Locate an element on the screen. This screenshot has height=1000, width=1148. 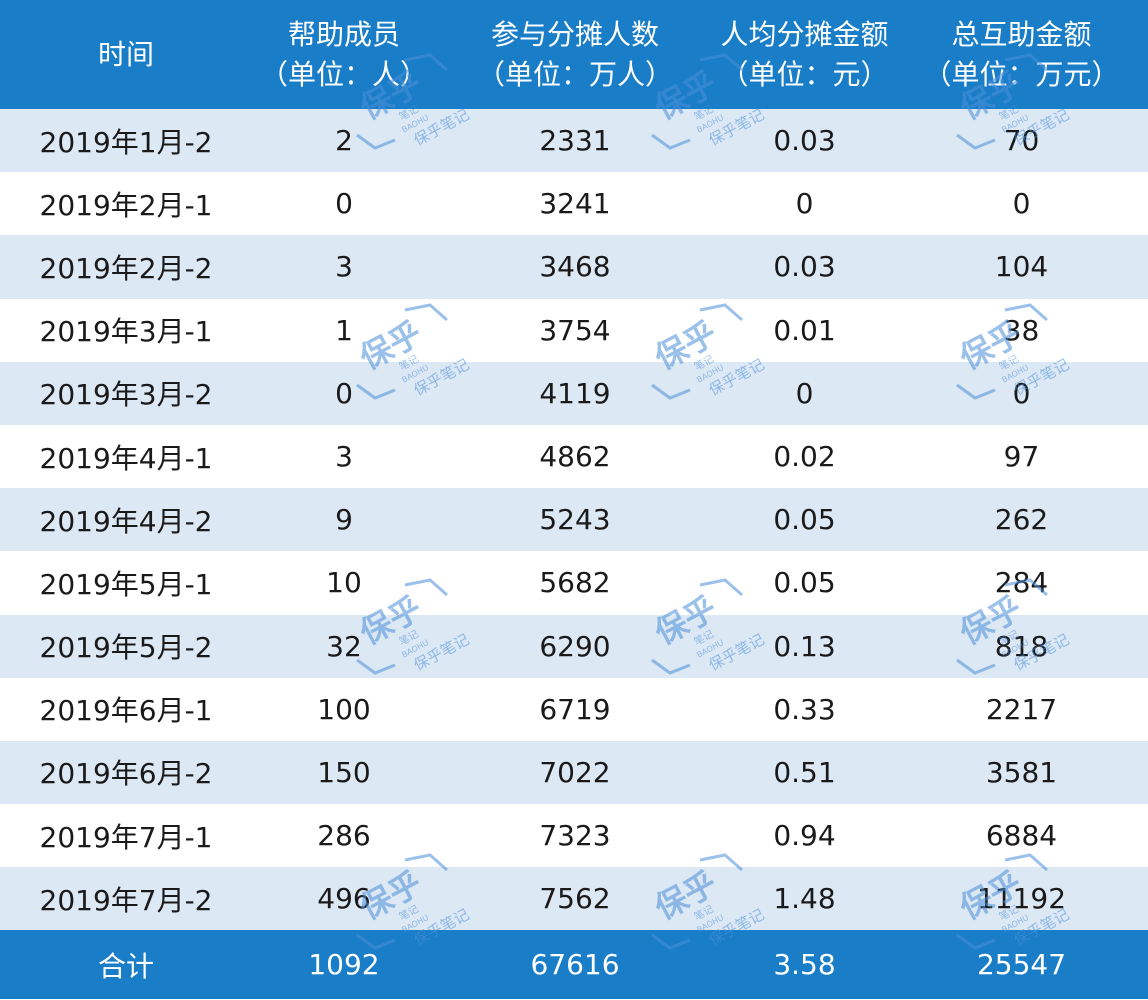
table-row: 2019年7月-1 286 7323 0.94 6884 is located at coordinates (574, 836).